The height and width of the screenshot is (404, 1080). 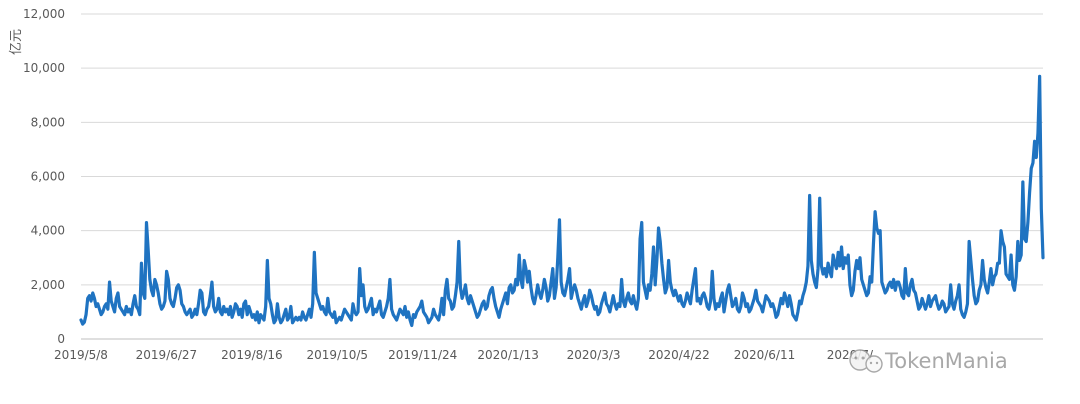 What do you see at coordinates (167, 355) in the screenshot?
I see `x-tick-label: 2019/6/27` at bounding box center [167, 355].